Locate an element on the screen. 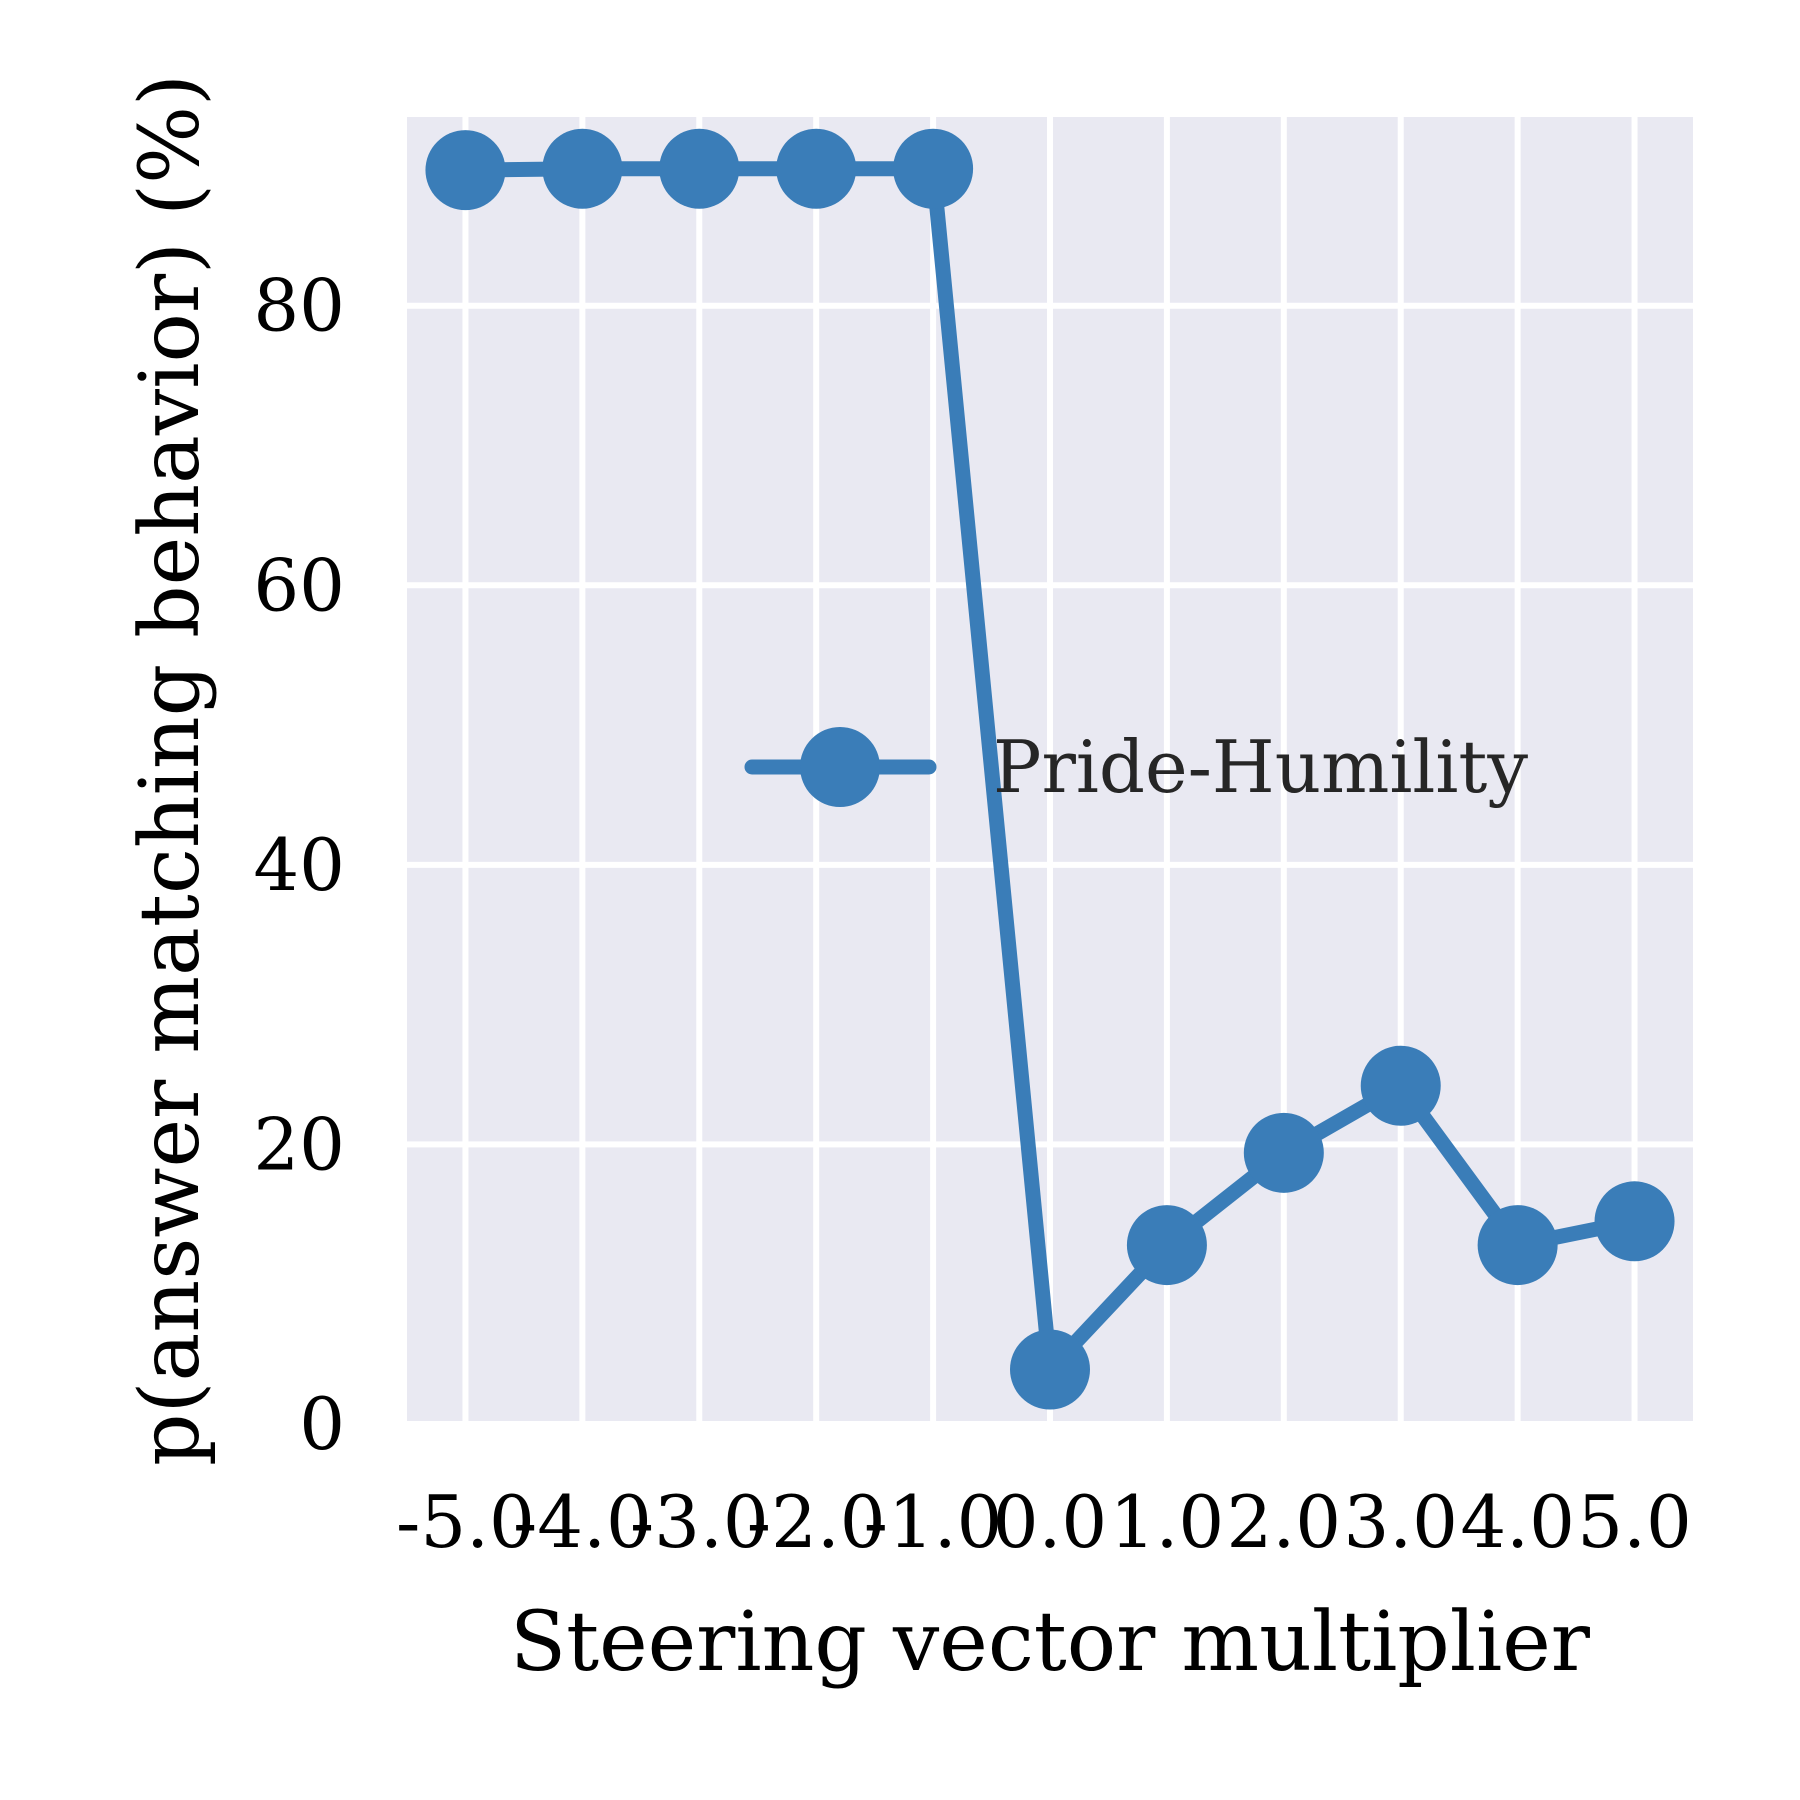 This screenshot has width=1800, height=1800. y-axis-ticks: 0 20 40 60 80 is located at coordinates (299, 865).